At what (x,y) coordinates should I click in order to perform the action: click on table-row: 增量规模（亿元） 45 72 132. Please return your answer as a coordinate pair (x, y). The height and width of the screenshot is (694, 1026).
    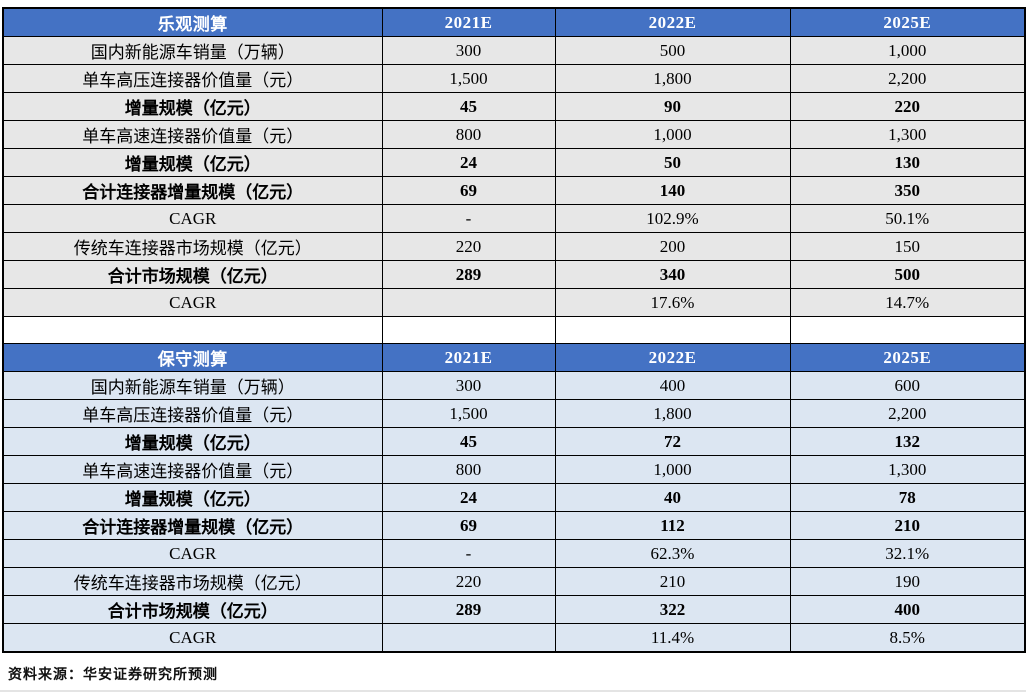
    Looking at the image, I should click on (514, 441).